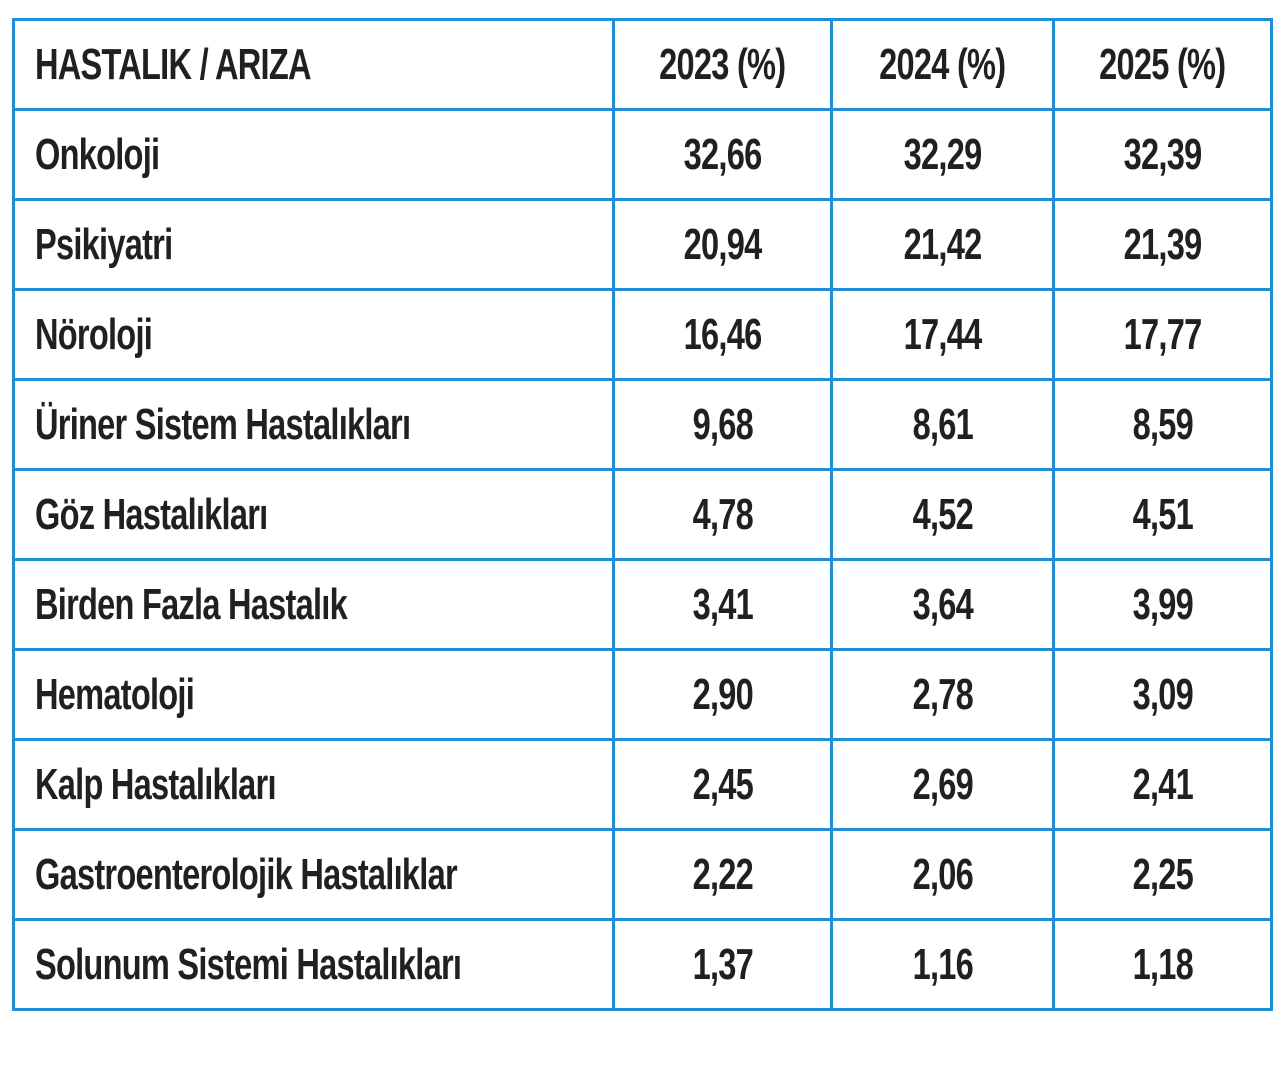  What do you see at coordinates (313, 784) in the screenshot?
I see `row-label-cell: Kalp Hastalıkları` at bounding box center [313, 784].